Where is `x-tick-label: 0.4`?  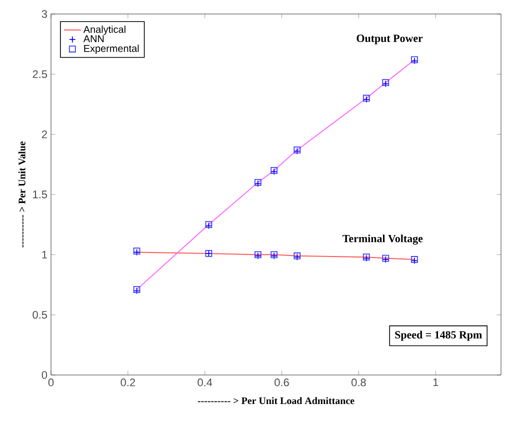 x-tick-label: 0.4 is located at coordinates (205, 382).